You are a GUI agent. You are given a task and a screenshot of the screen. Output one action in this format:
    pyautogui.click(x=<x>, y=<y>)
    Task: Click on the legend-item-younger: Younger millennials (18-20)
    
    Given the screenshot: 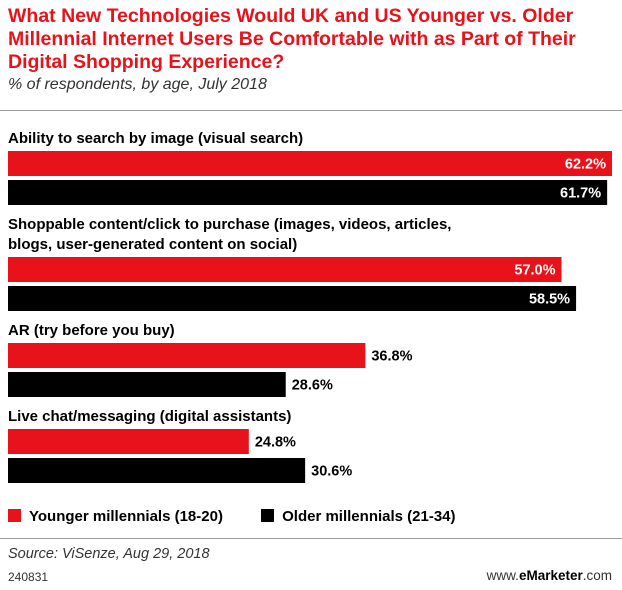 What is the action you would take?
    pyautogui.click(x=115, y=516)
    